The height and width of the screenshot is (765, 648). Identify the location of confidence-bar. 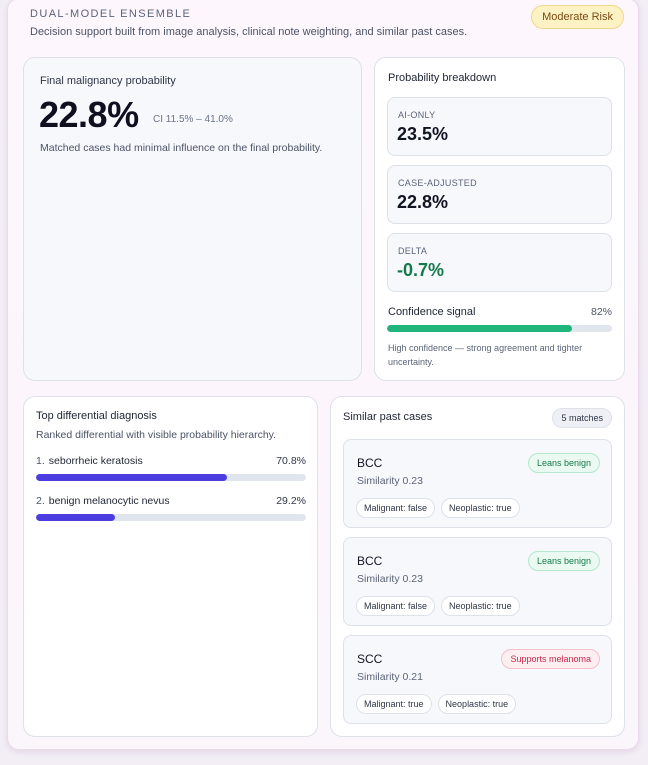
(499, 328).